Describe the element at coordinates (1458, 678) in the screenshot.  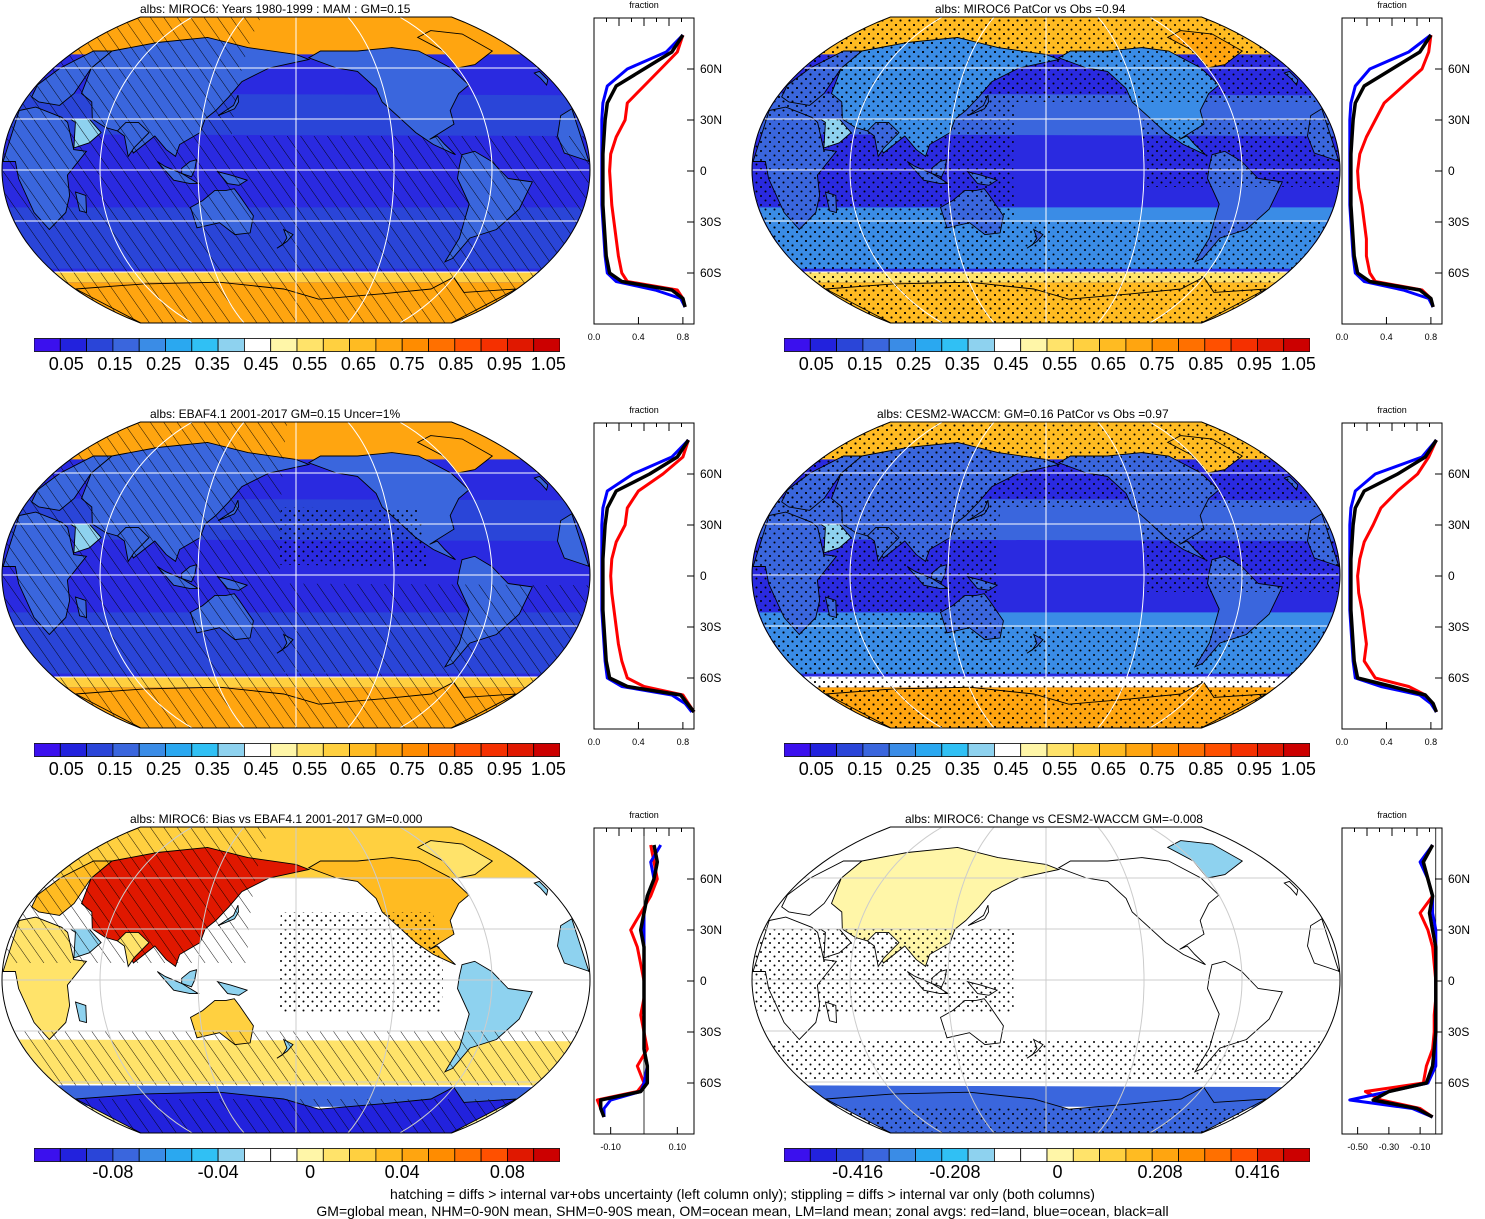
I see `zonal-ylabel-p4-4: 60S` at that location.